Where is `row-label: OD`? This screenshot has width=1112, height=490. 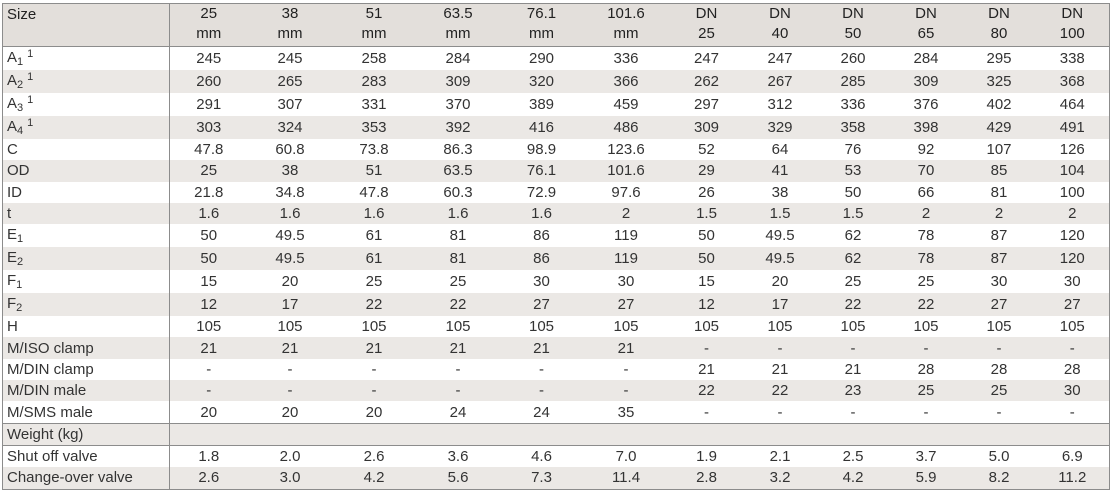 row-label: OD is located at coordinates (86, 171).